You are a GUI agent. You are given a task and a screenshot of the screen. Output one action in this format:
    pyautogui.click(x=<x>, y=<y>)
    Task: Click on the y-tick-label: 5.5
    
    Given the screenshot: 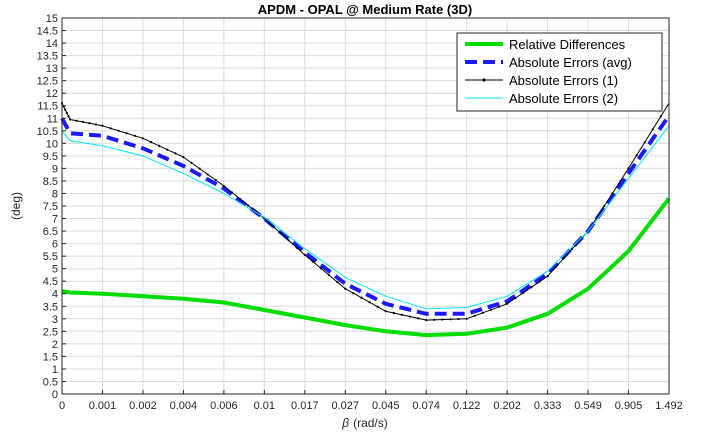 What is the action you would take?
    pyautogui.click(x=50, y=257)
    